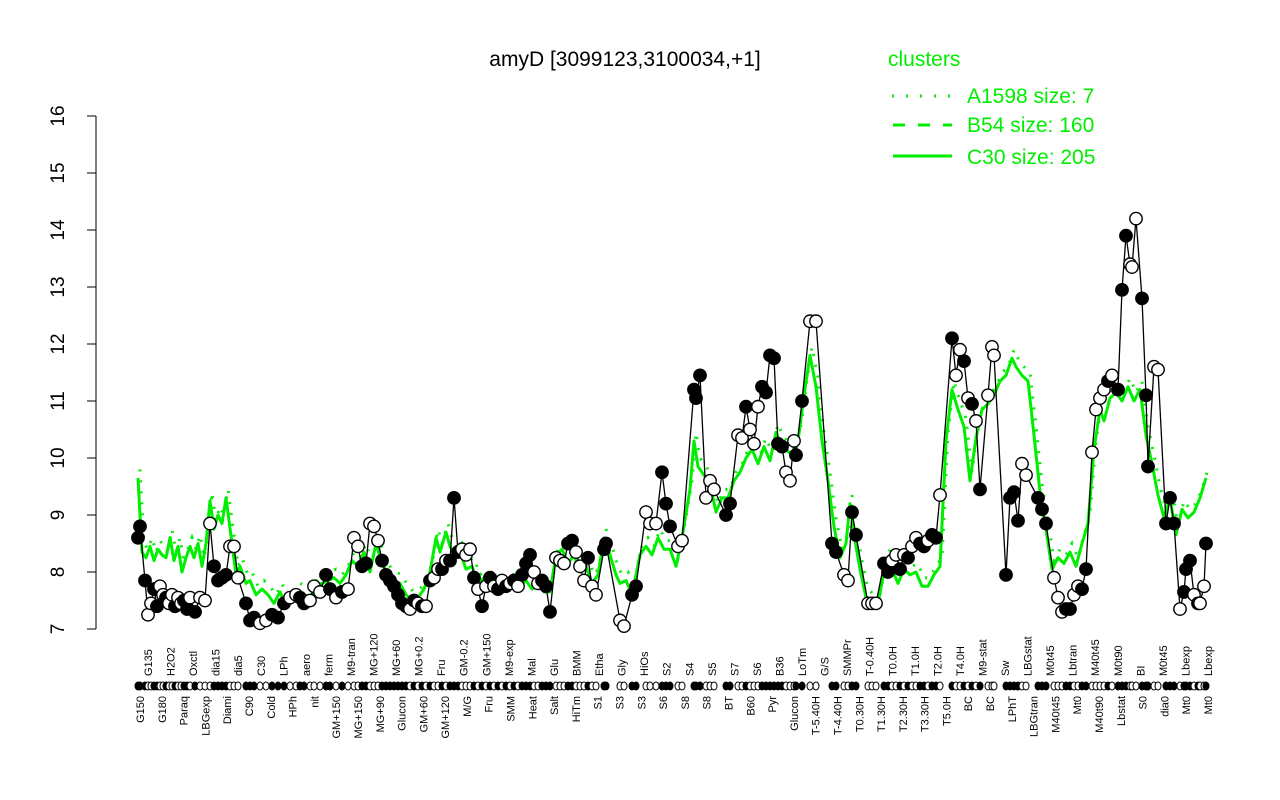 Image resolution: width=1280 pixels, height=800 pixels. What do you see at coordinates (780, 666) in the screenshot?
I see `x-tick-label: B36` at bounding box center [780, 666].